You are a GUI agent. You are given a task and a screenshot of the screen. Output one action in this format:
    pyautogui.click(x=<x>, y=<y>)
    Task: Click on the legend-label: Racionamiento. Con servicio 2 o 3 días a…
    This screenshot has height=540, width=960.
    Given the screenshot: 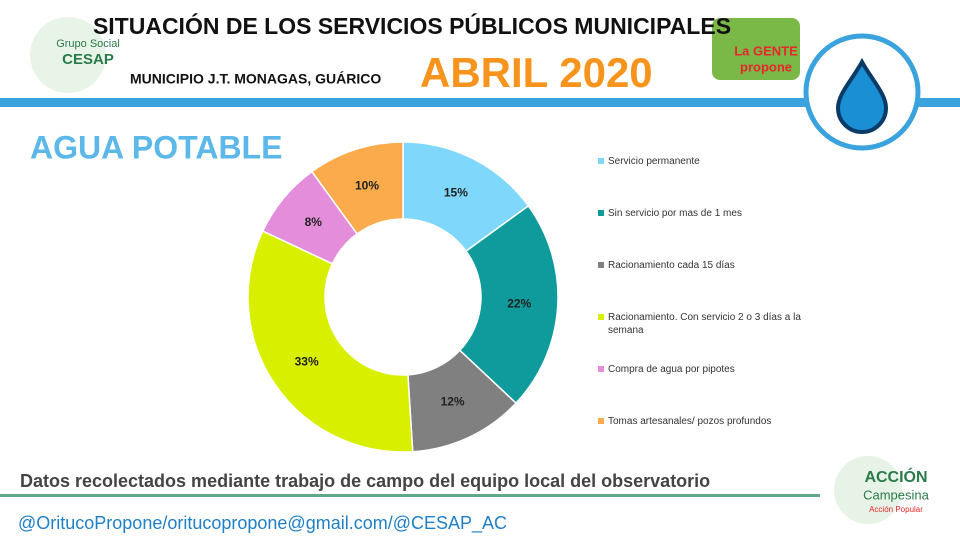 What is the action you would take?
    pyautogui.click(x=704, y=324)
    